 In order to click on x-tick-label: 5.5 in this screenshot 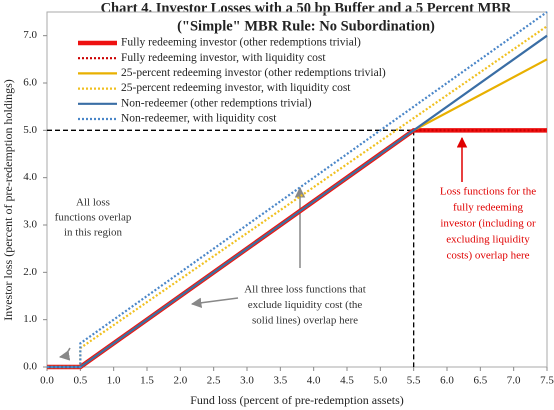, I will do `click(414, 381)`.